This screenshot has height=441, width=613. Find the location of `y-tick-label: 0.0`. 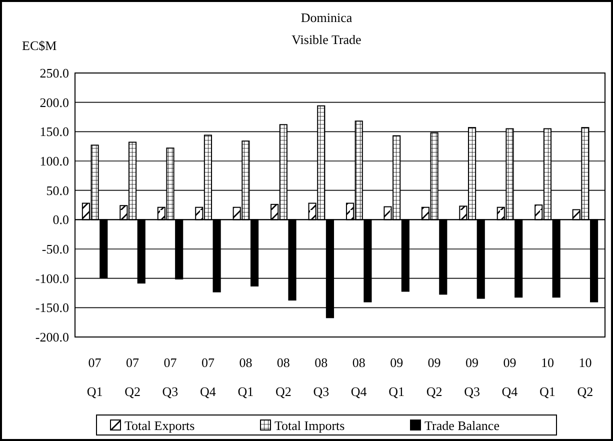

y-tick-label: 0.0 is located at coordinates (60, 220).